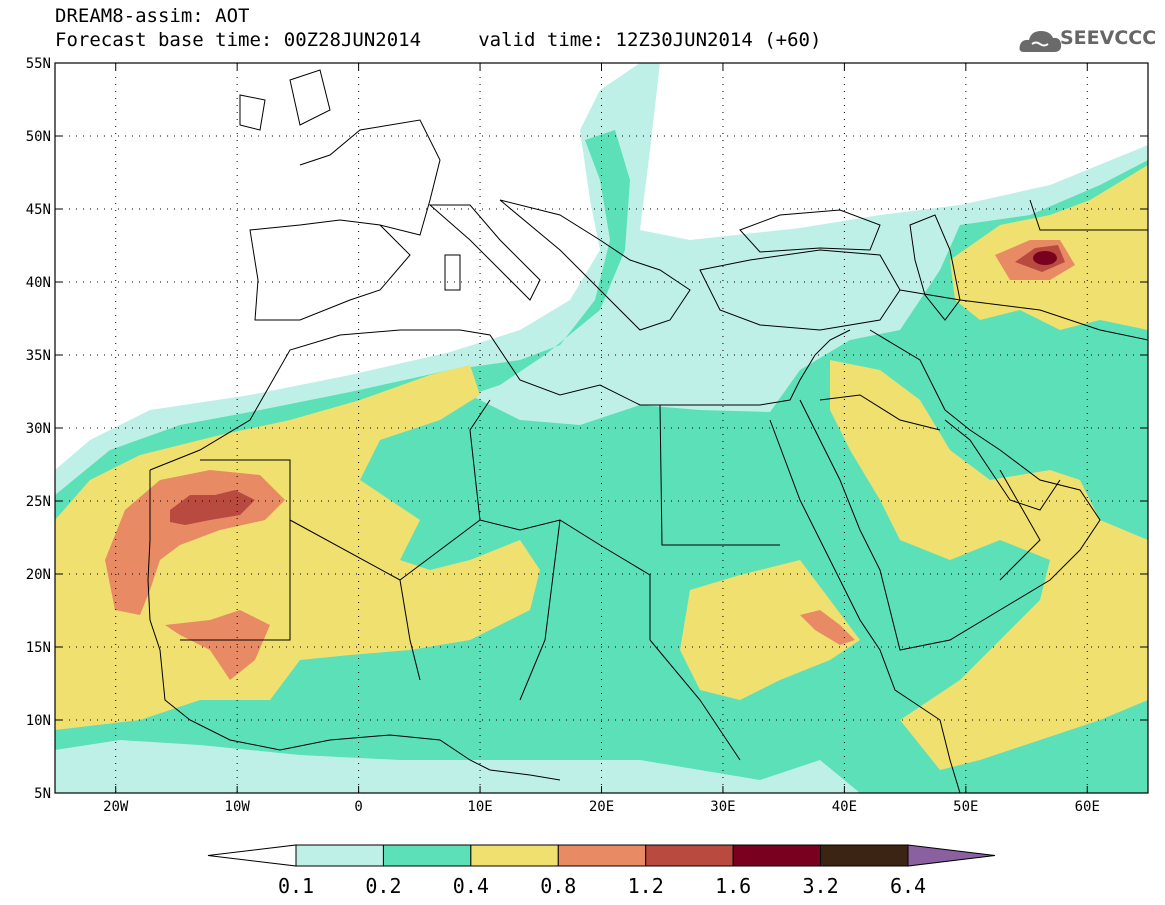  I want to click on lat-tick-label: 15N, so click(38, 648).